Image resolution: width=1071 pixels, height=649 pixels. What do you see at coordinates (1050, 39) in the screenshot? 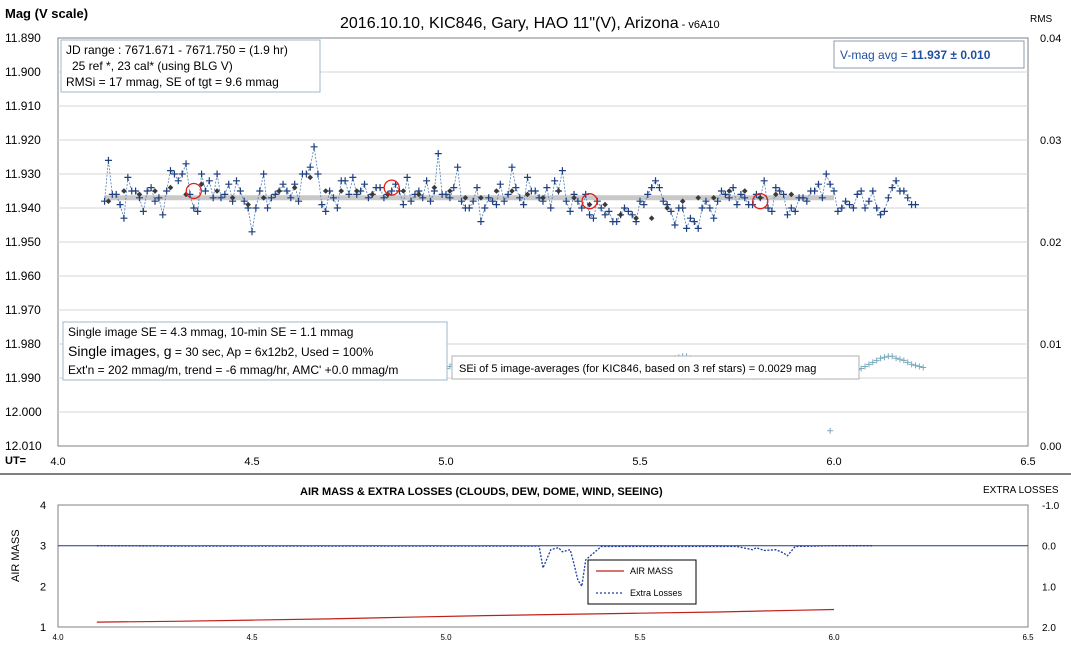
I see `y2-tick-label: 0.04` at bounding box center [1050, 39].